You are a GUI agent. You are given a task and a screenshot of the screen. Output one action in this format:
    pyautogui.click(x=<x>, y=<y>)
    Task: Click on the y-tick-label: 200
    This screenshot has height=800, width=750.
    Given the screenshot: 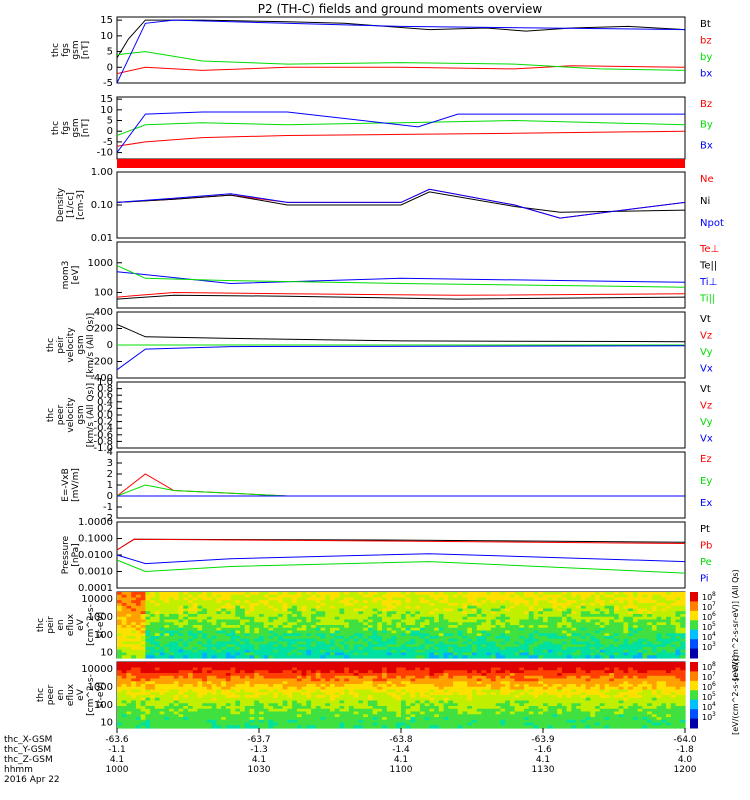 What is the action you would take?
    pyautogui.click(x=103, y=329)
    